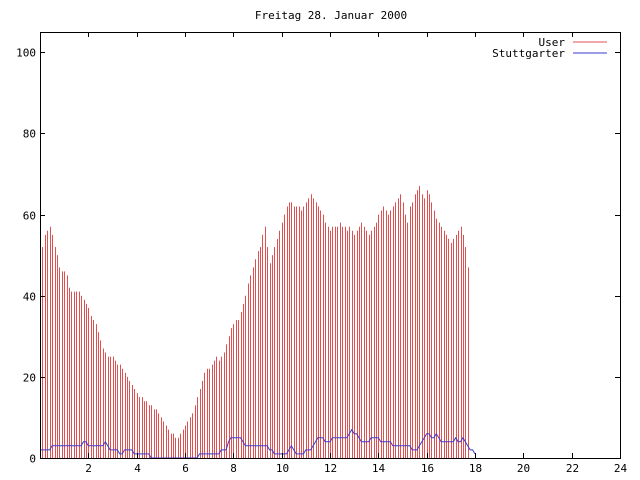  I want to click on legend-label-stuttgarter: Stuttgarter, so click(528, 53).